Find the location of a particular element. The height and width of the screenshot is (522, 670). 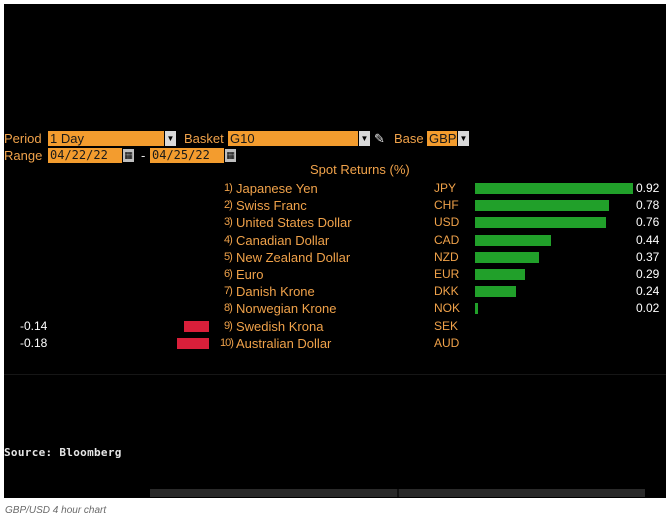

return-value: 0.37 is located at coordinates (648, 256).